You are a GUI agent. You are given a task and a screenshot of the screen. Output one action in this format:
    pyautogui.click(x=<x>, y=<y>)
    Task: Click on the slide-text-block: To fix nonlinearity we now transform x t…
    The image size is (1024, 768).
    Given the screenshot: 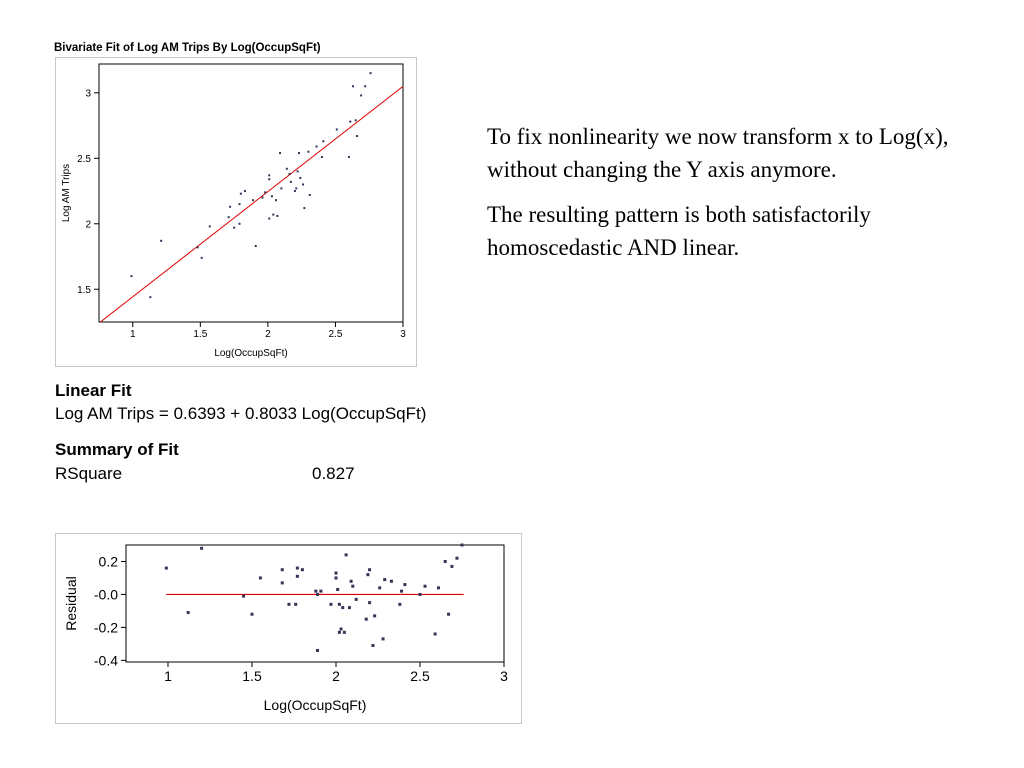 What is the action you would take?
    pyautogui.click(x=742, y=198)
    